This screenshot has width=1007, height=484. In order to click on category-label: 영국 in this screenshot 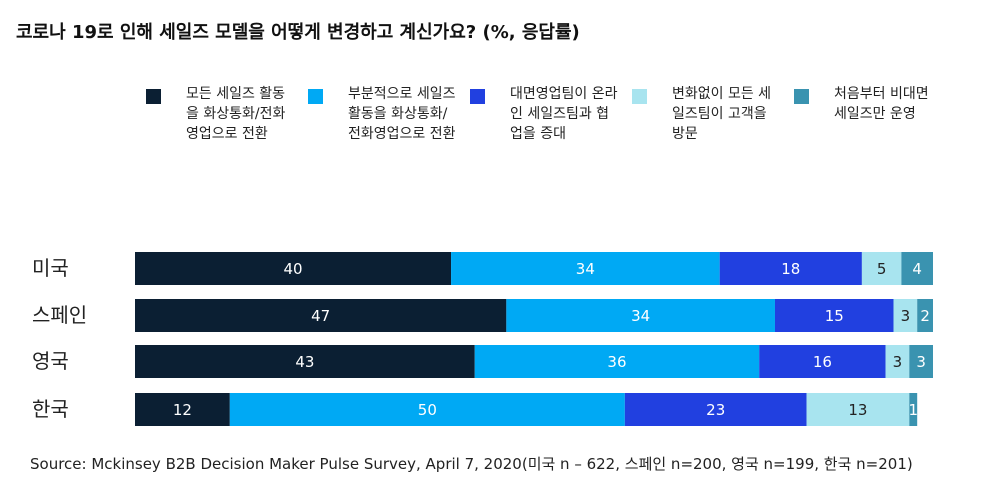, I will do `click(50, 361)`.